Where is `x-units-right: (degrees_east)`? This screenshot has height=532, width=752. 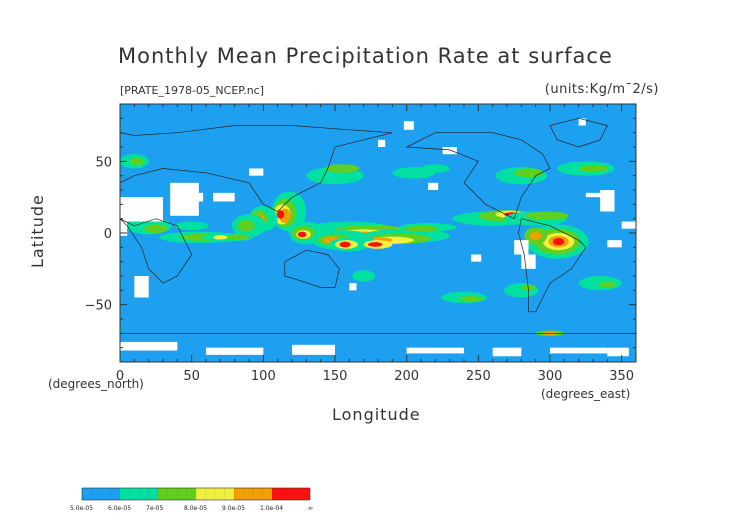
x-units-right: (degrees_east) is located at coordinates (586, 394).